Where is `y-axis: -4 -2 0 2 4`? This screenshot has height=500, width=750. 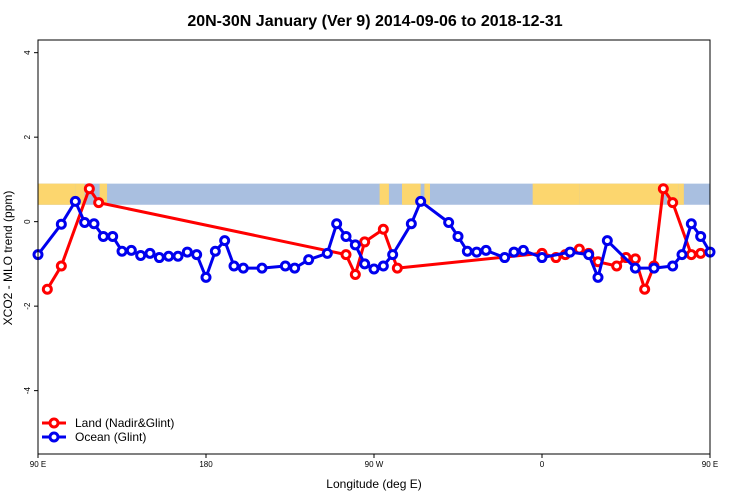
y-axis: -4 -2 0 2 4 is located at coordinates (30, 222).